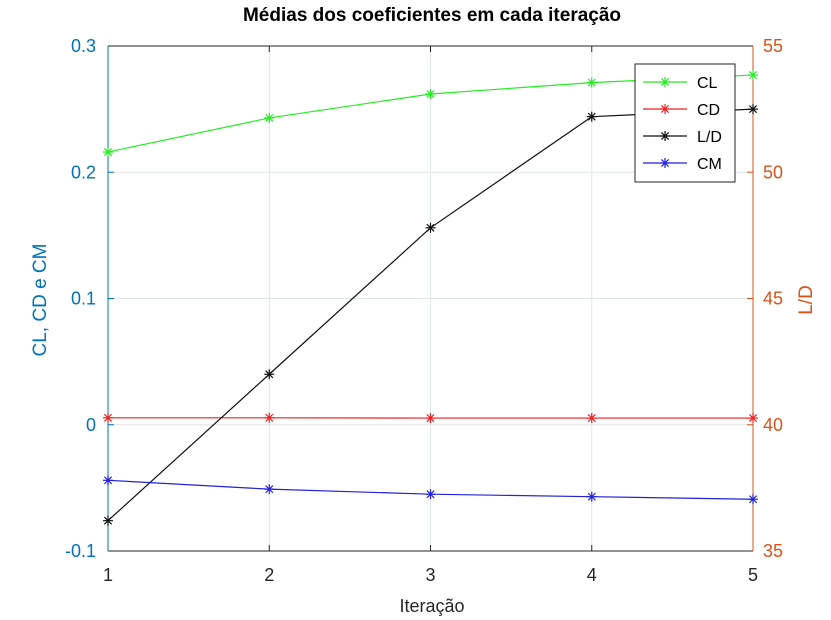 The image size is (831, 620). What do you see at coordinates (80, 551) in the screenshot?
I see `y-left-tick-label: -0.1` at bounding box center [80, 551].